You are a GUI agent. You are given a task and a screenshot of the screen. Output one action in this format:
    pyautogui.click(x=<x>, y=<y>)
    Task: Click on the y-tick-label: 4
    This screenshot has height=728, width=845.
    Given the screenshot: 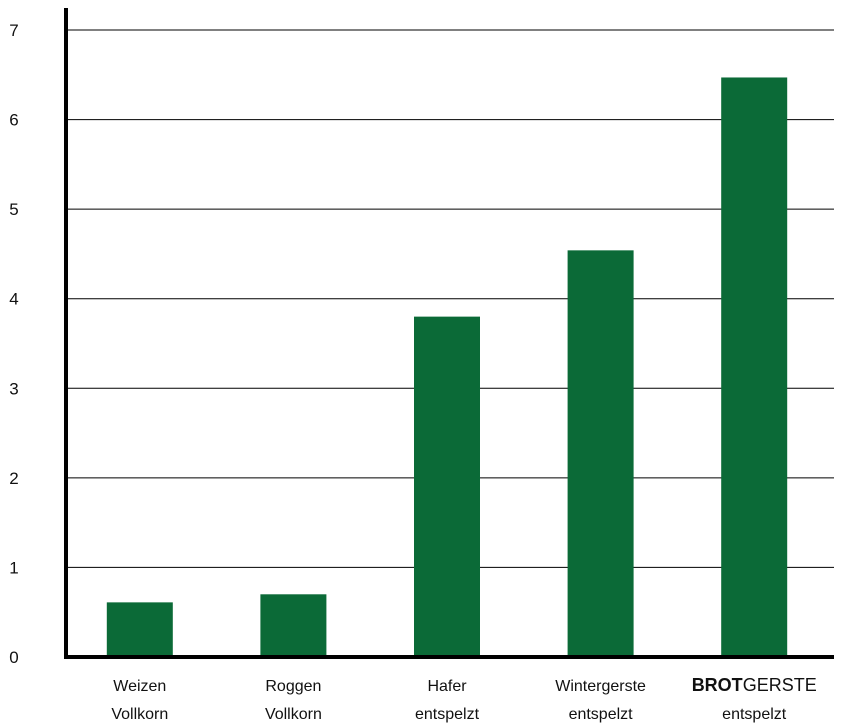 What is the action you would take?
    pyautogui.click(x=13, y=299)
    